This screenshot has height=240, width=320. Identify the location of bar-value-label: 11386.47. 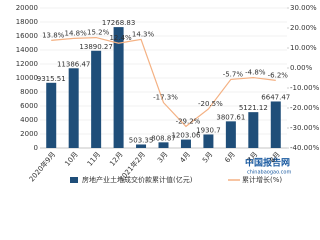
(73, 64).